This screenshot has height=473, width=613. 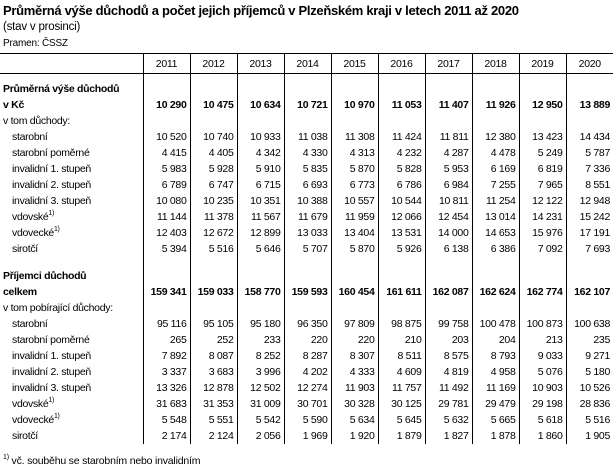 I want to click on value-cell: 5 928, so click(x=213, y=169).